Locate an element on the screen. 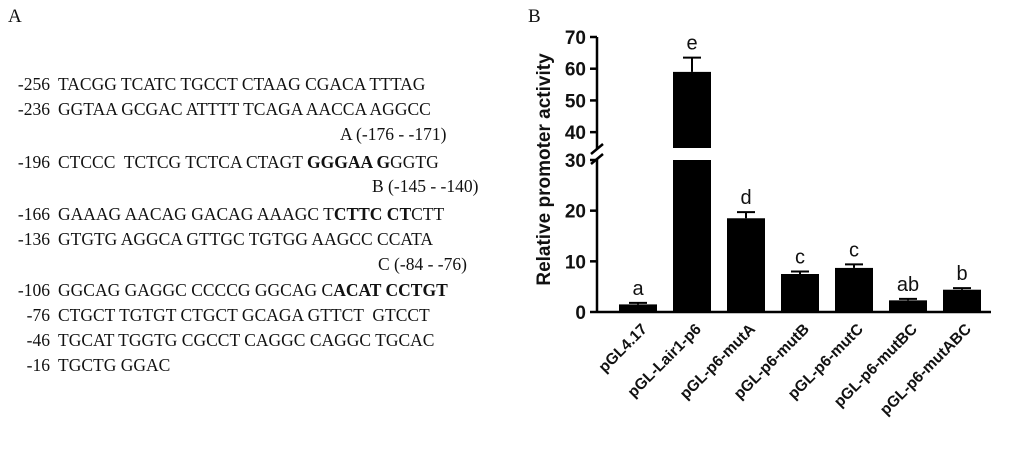 The height and width of the screenshot is (463, 1020). y-tick-label: 40 is located at coordinates (575, 133).